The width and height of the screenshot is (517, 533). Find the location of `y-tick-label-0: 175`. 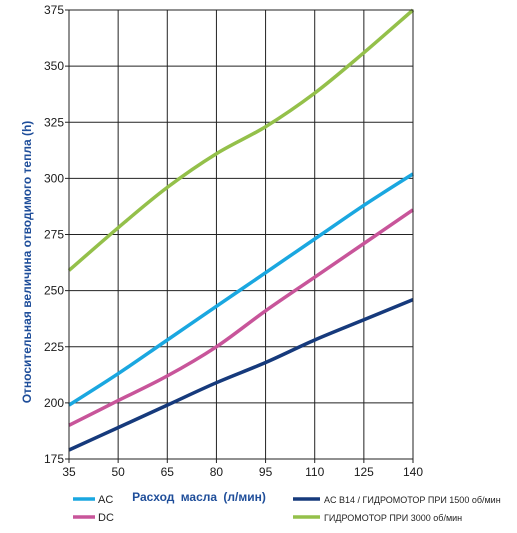

y-tick-label-0: 175 is located at coordinates (54, 459).